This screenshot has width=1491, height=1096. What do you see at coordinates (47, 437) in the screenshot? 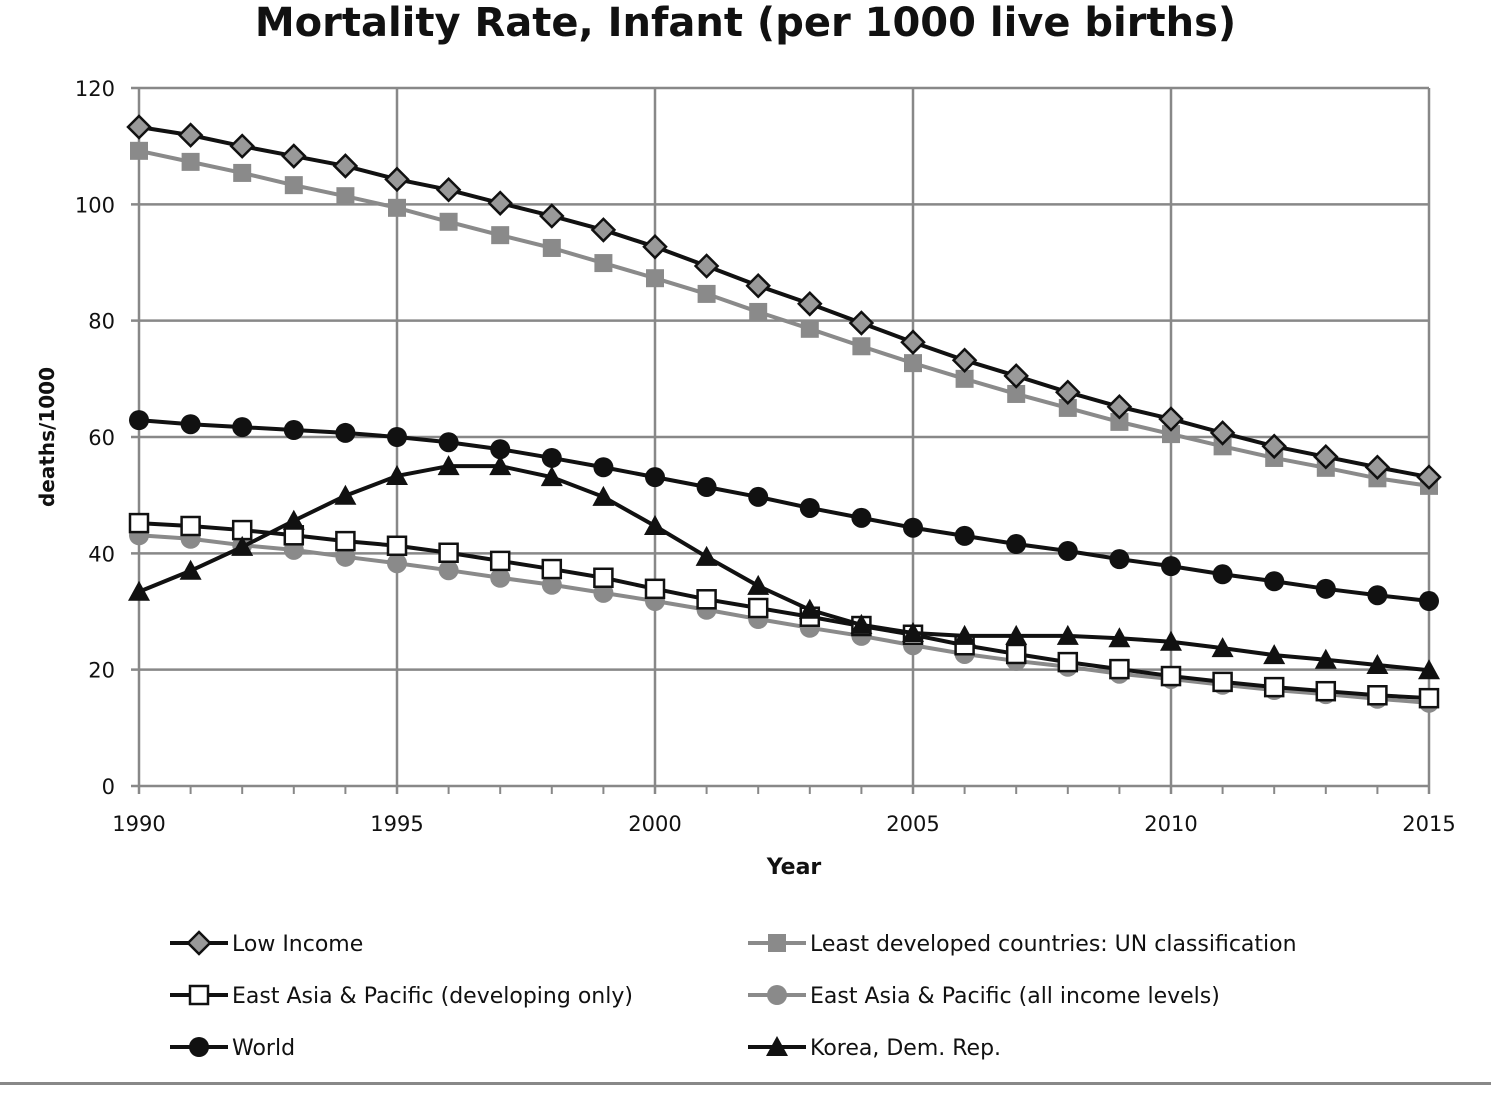
I see `y-axis-label: deaths/1000` at bounding box center [47, 437].